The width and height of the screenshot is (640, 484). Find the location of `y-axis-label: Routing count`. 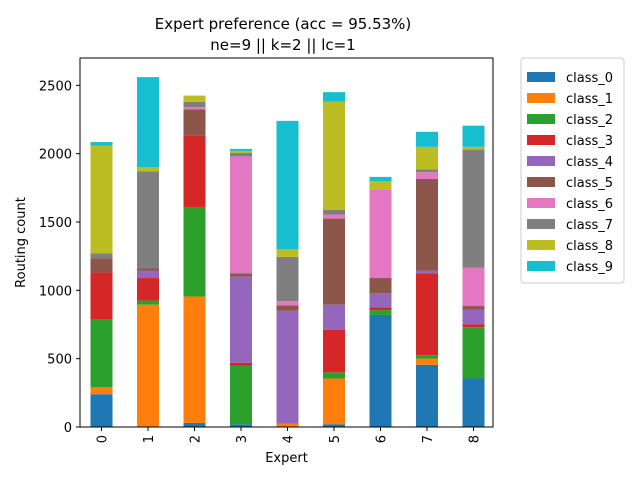

y-axis-label: Routing count is located at coordinates (21, 242).